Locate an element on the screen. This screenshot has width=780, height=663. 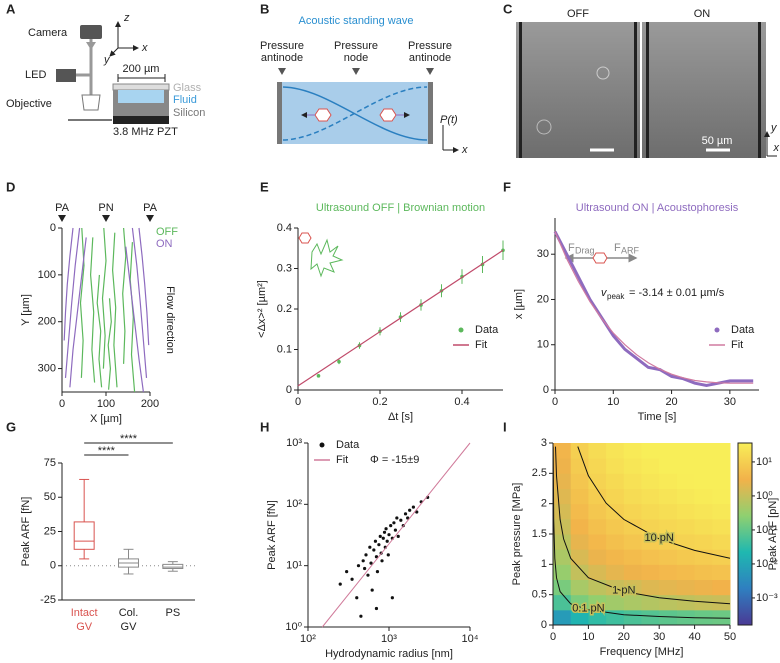
x-tick-label: 30 is located at coordinates (659, 637).